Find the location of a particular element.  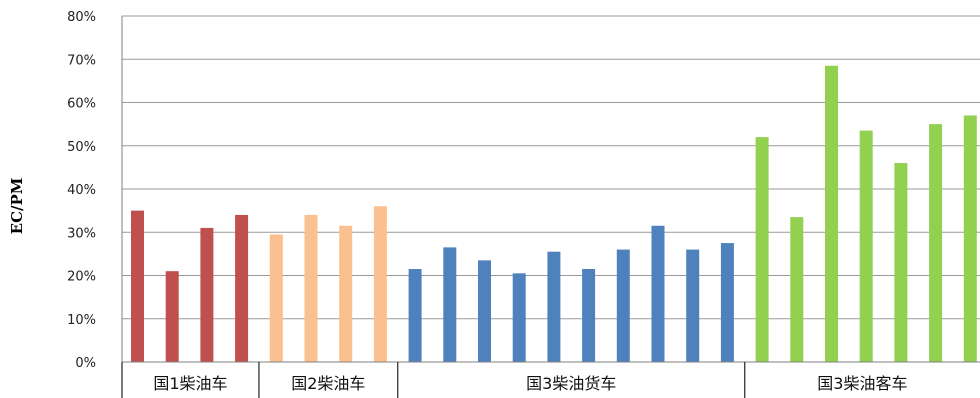

y-tick-label: 0% is located at coordinates (85, 363).